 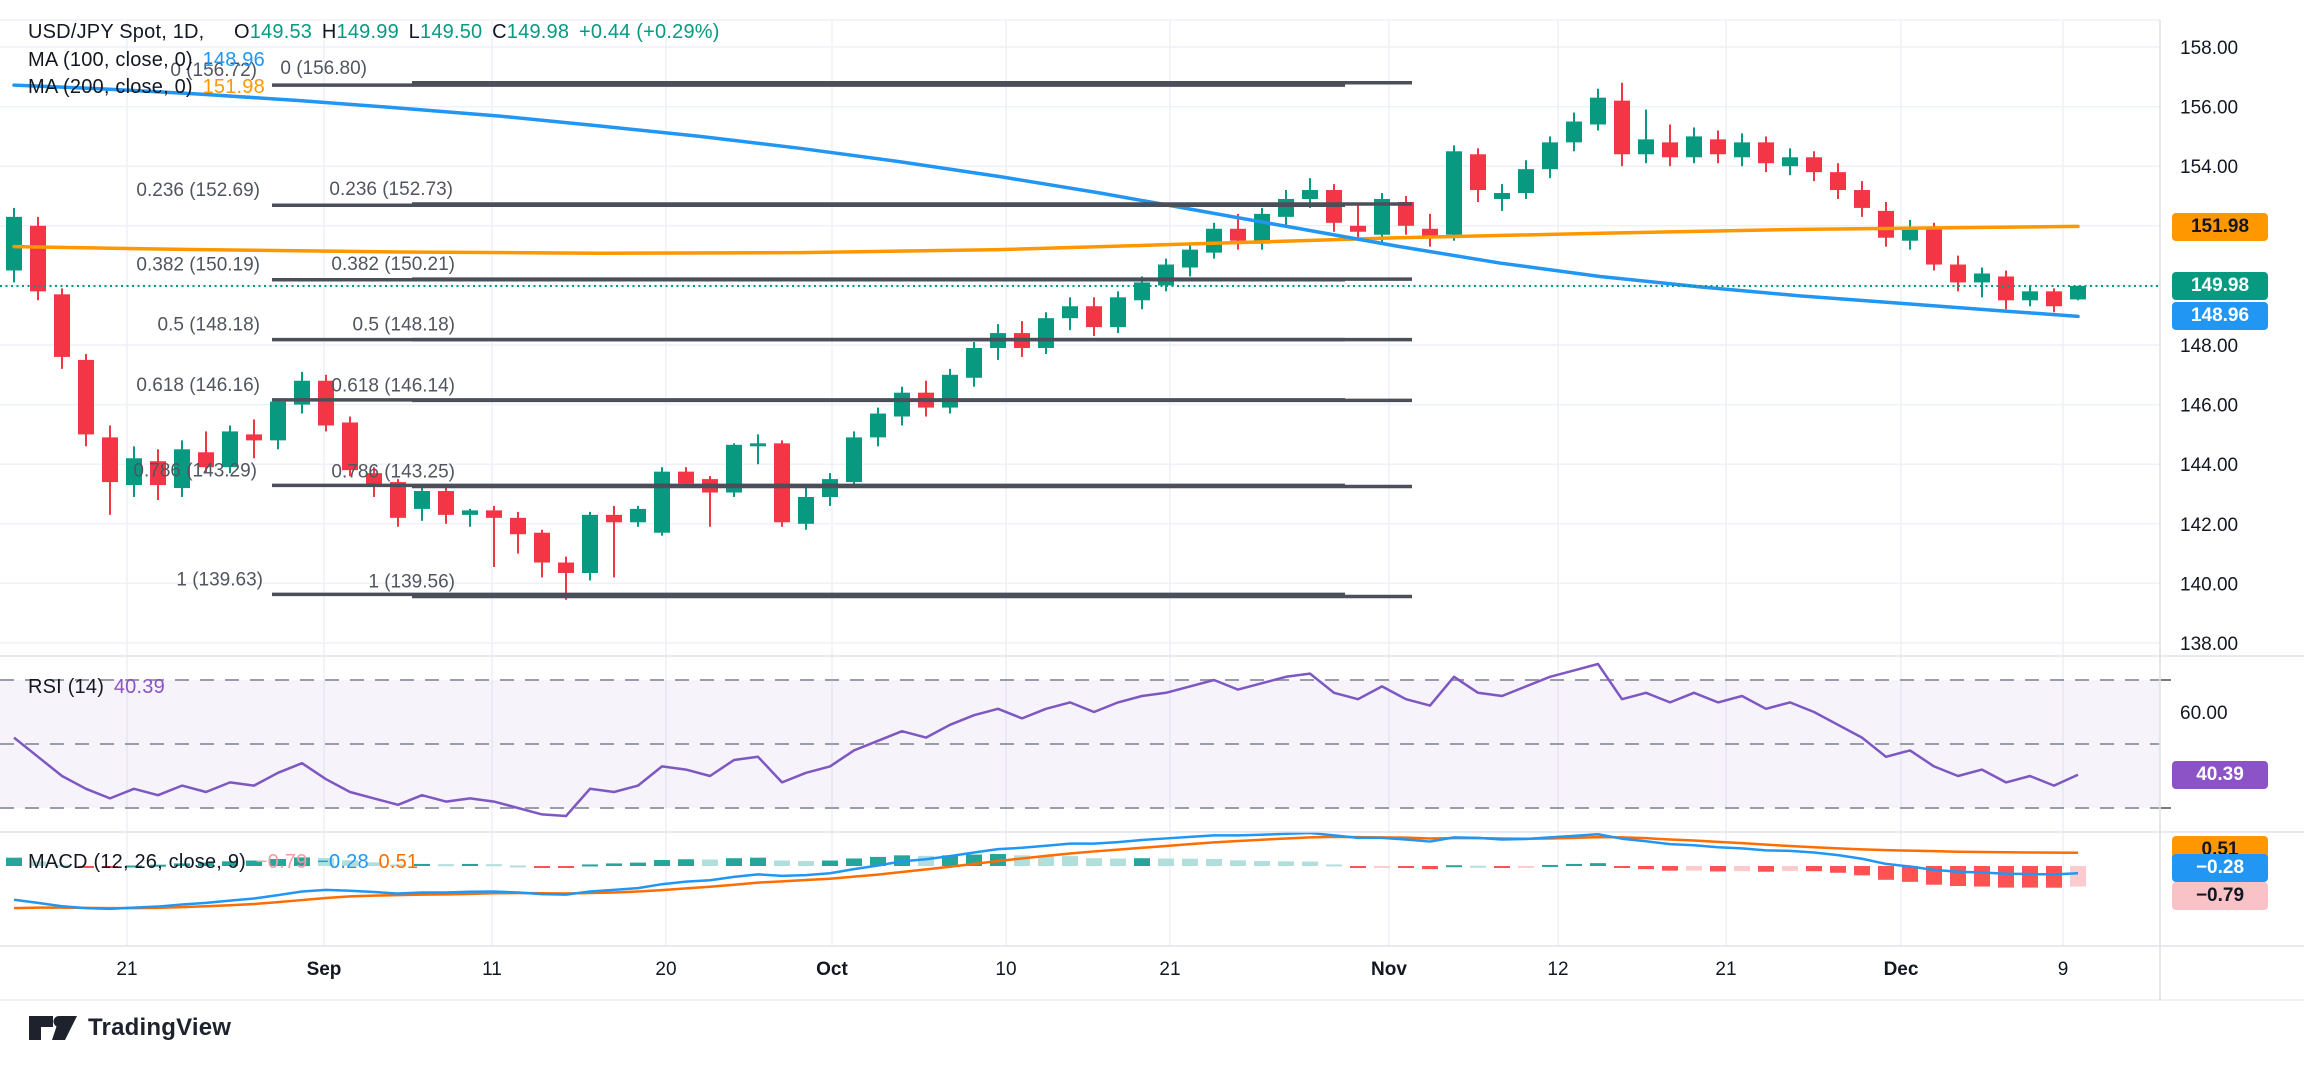 I want to click on fib-level-label: 0 (156.80), so click(x=323, y=68).